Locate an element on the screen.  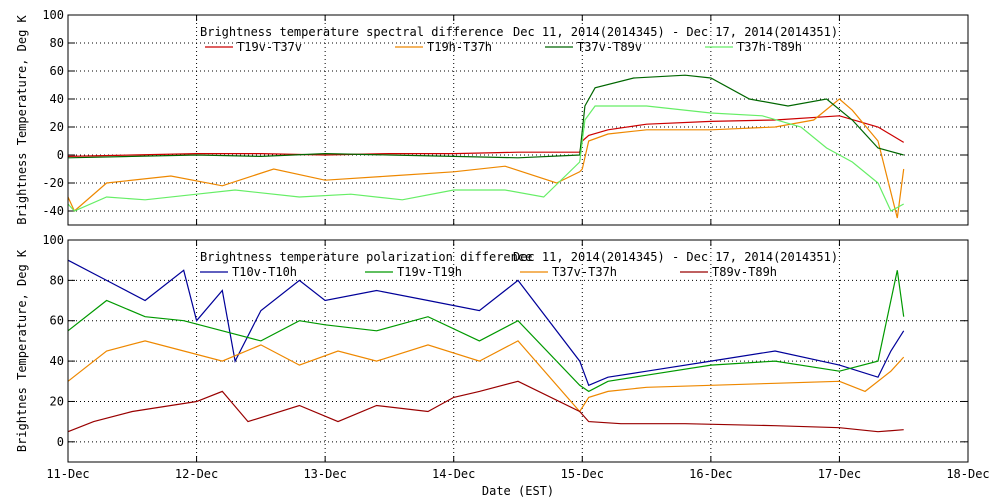
x-tick-label: 18-Dec is located at coordinates (967, 474).